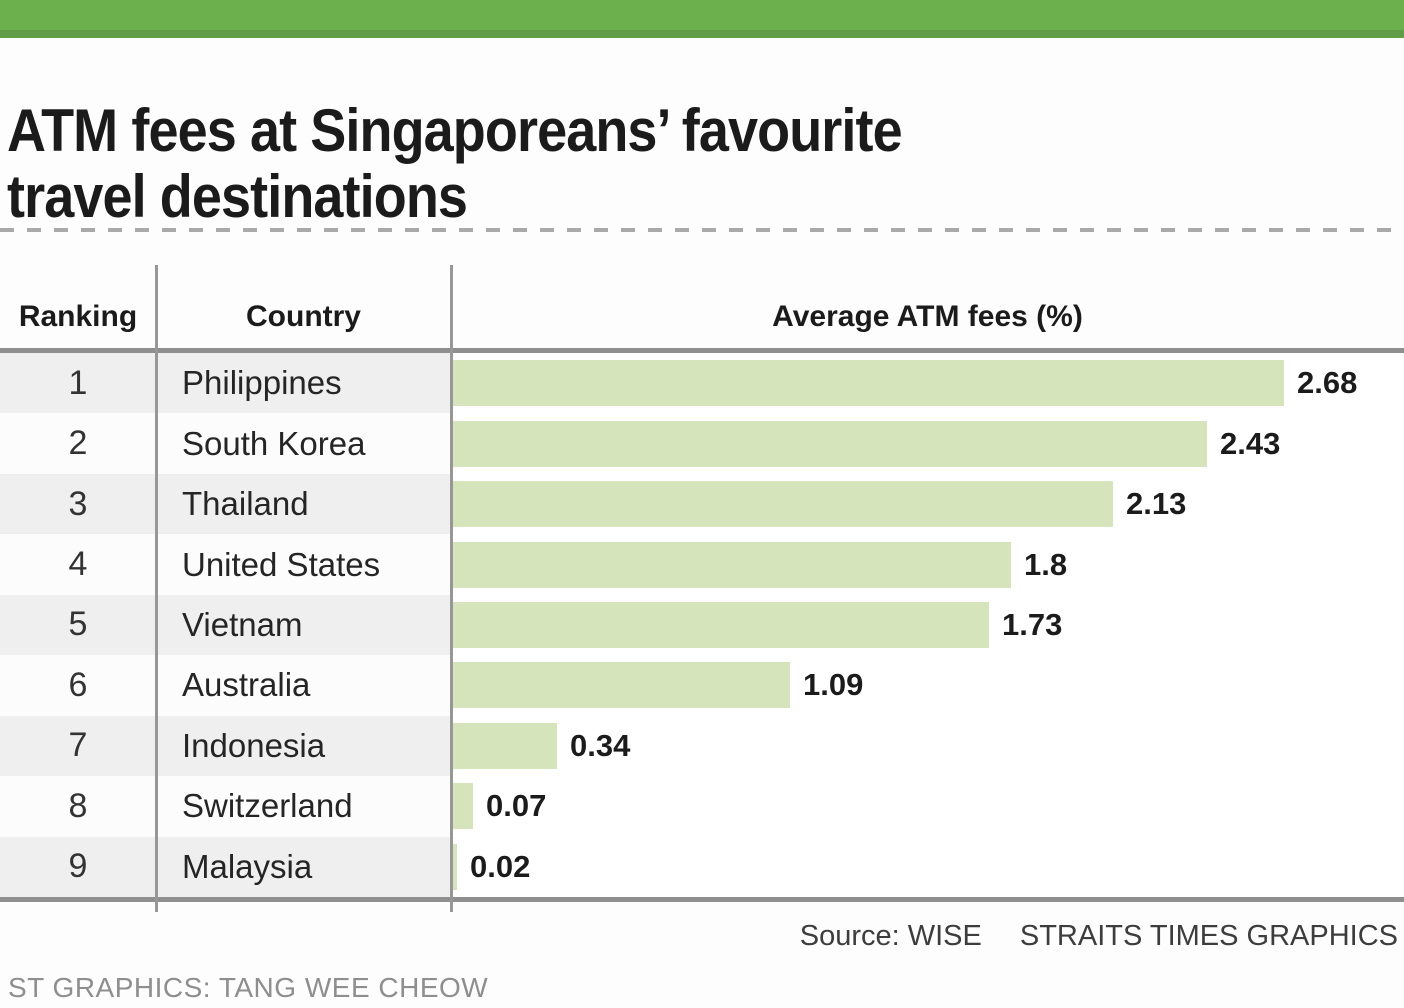 The width and height of the screenshot is (1404, 1008). I want to click on table-bottom-line, so click(702, 899).